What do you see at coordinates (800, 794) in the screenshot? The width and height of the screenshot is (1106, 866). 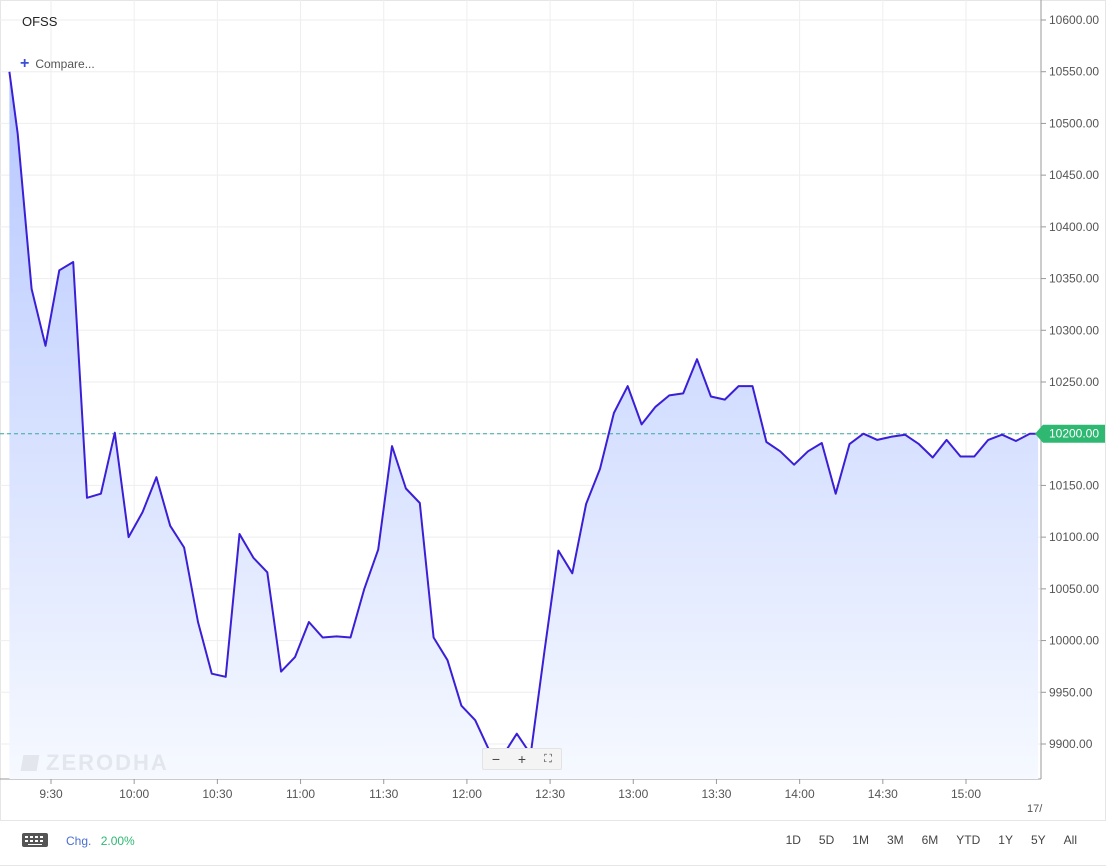 I see `x-tick-label: 14:00` at bounding box center [800, 794].